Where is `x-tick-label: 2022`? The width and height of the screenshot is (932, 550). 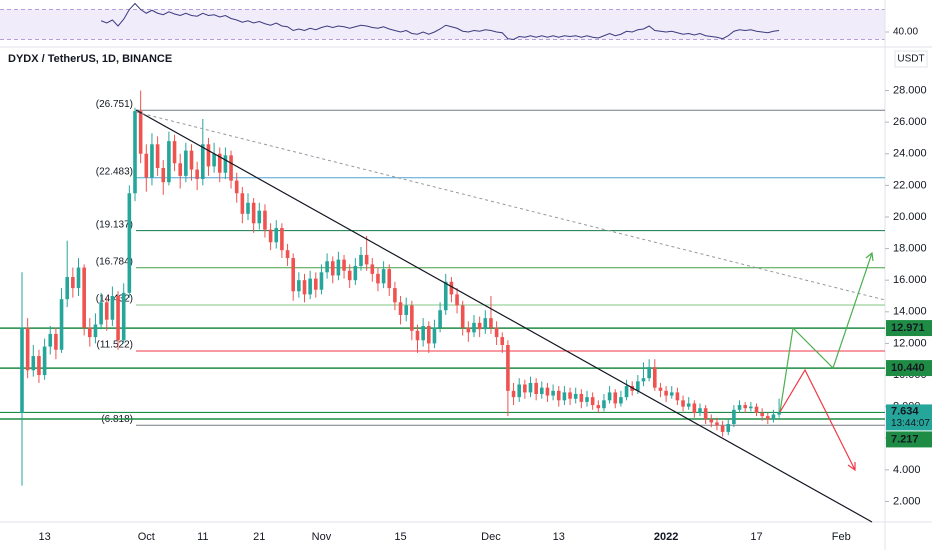
x-tick-label: 2022 is located at coordinates (666, 537).